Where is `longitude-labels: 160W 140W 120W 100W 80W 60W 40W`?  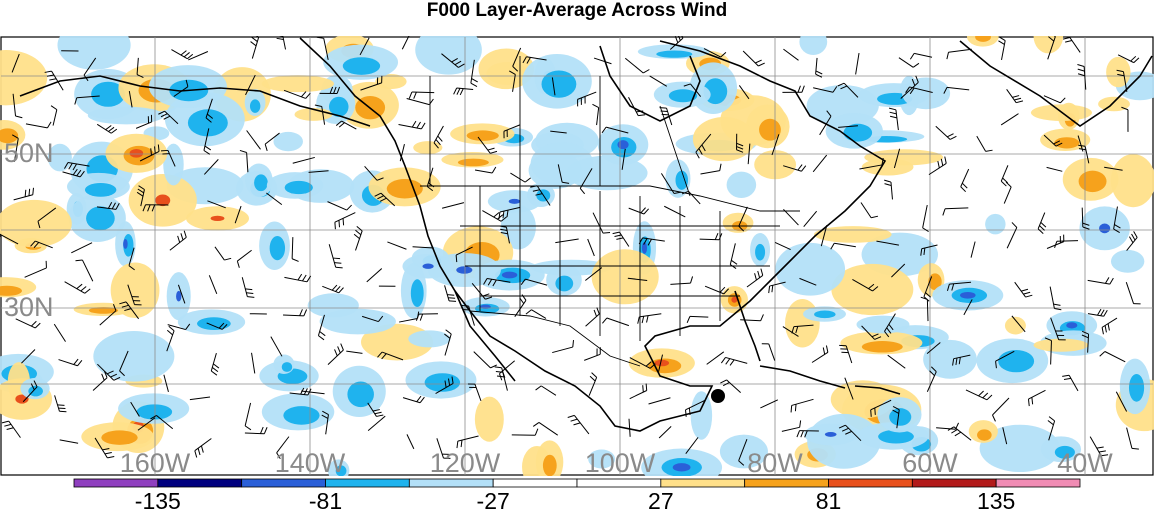 longitude-labels: 160W 140W 120W 100W 80W 60W 40W is located at coordinates (617, 462).